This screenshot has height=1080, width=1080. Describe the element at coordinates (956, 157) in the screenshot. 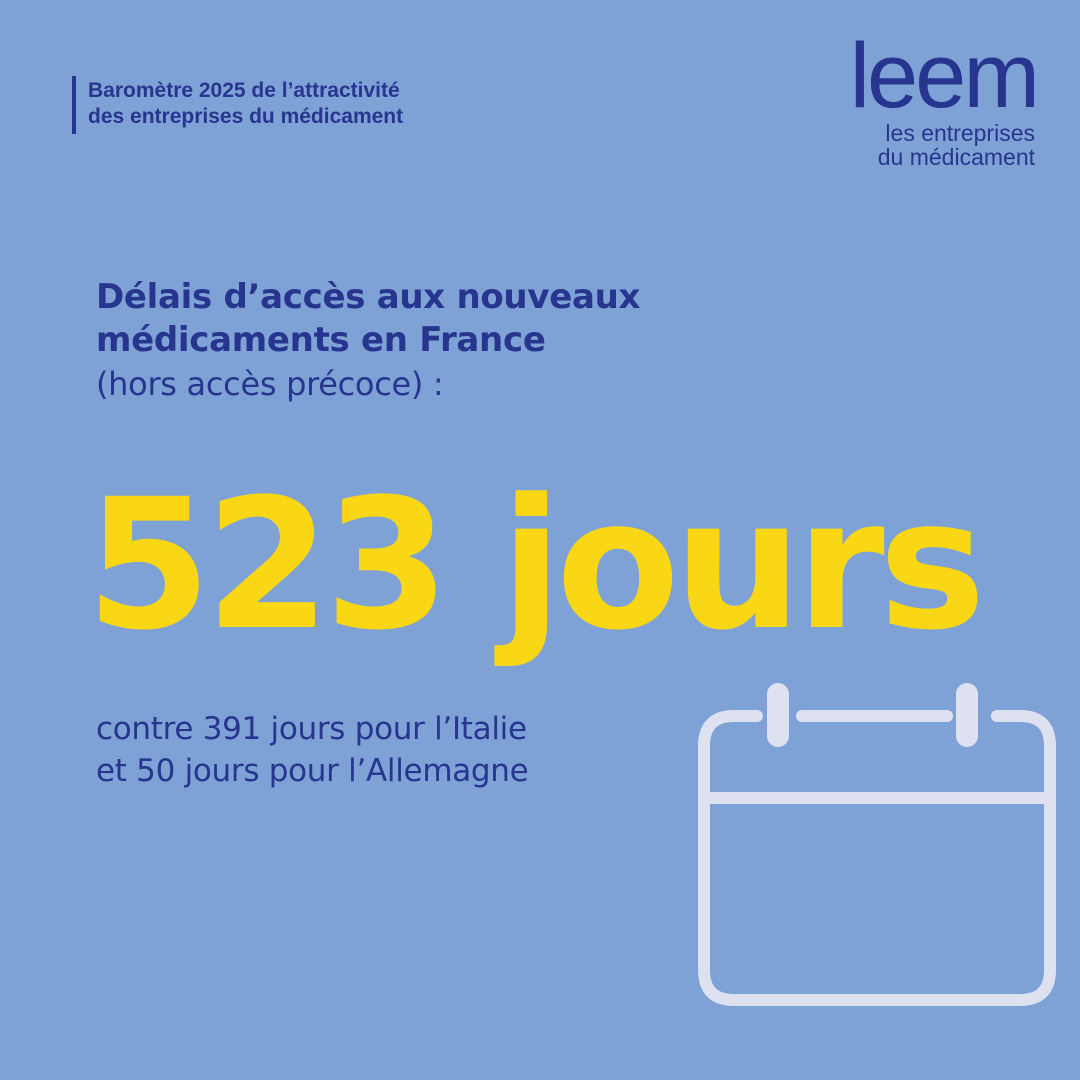

I see `logo-tagline-line-2: du médicament` at that location.